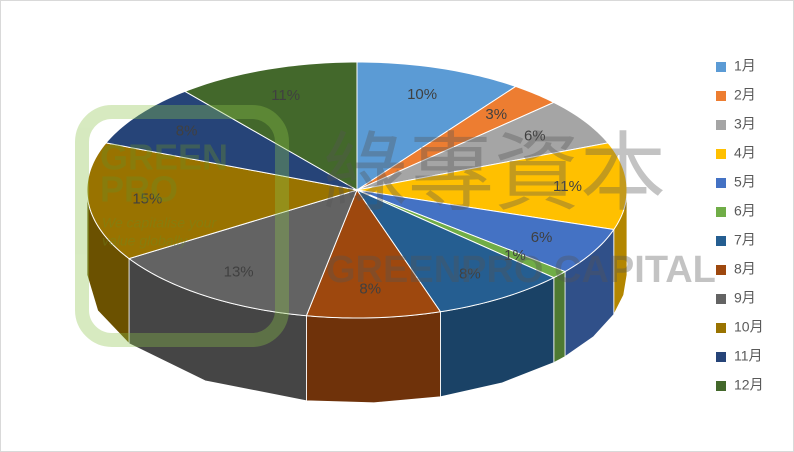  Describe the element at coordinates (147, 198) in the screenshot. I see `data-label: 15%` at that location.